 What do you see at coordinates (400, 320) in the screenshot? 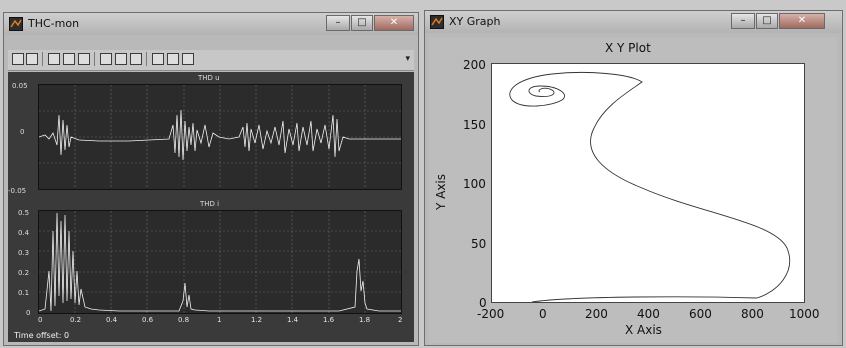
I see `scope2-xtick: 2` at bounding box center [400, 320].